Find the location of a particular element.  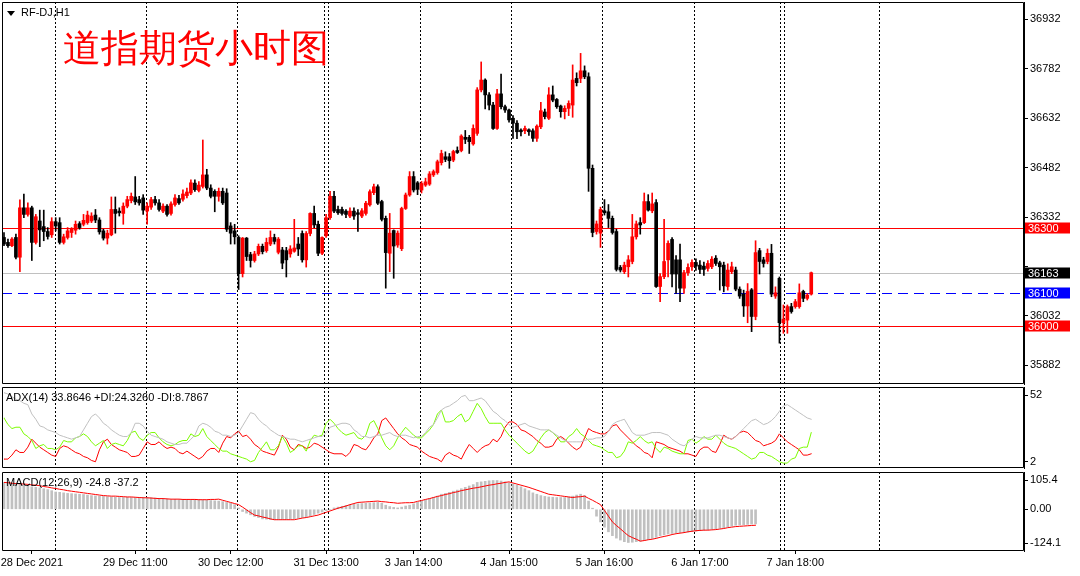

y-tick-label: 36482 is located at coordinates (1045, 166).